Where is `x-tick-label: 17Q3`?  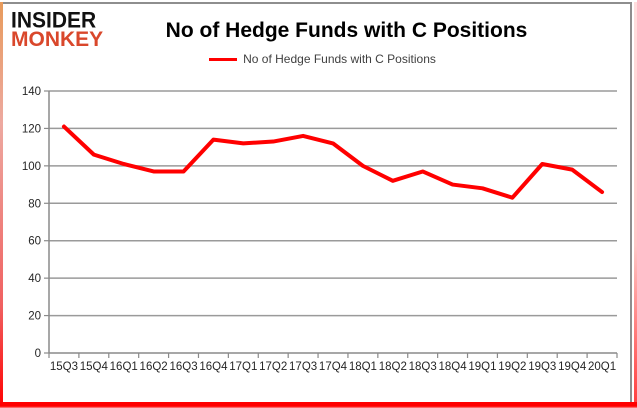 x-tick-label: 17Q3 is located at coordinates (303, 367).